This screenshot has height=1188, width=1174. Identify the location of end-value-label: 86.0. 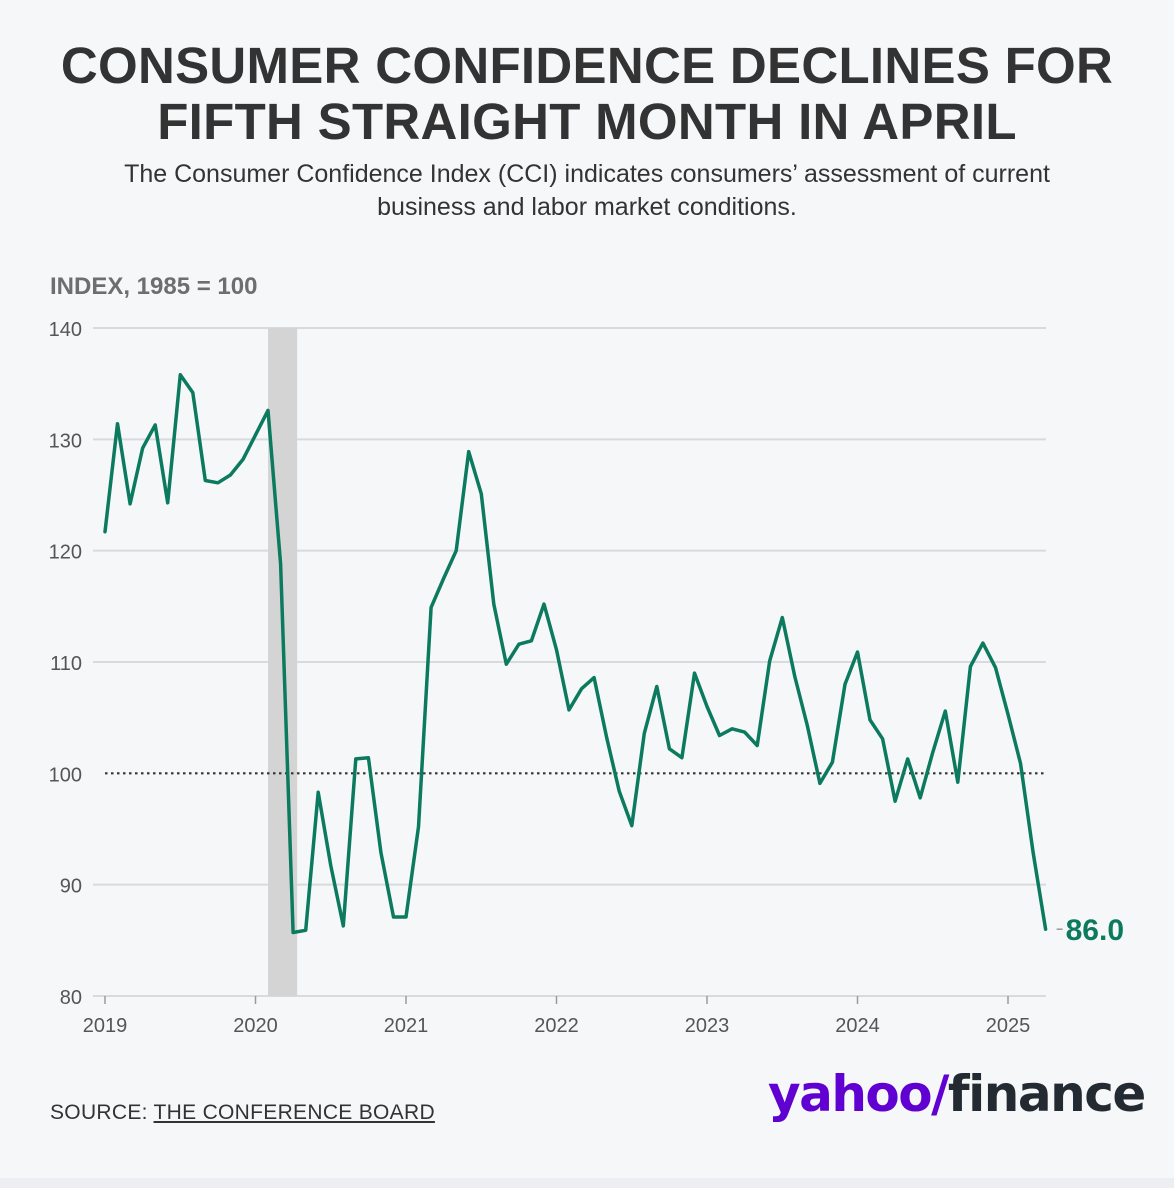
(1095, 930).